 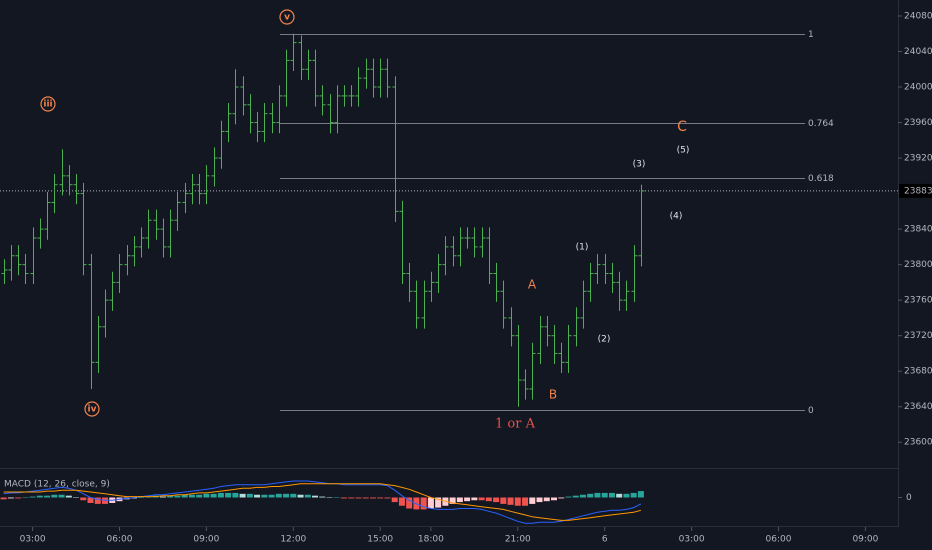 I want to click on x-tick-label: 18:00, so click(x=431, y=540).